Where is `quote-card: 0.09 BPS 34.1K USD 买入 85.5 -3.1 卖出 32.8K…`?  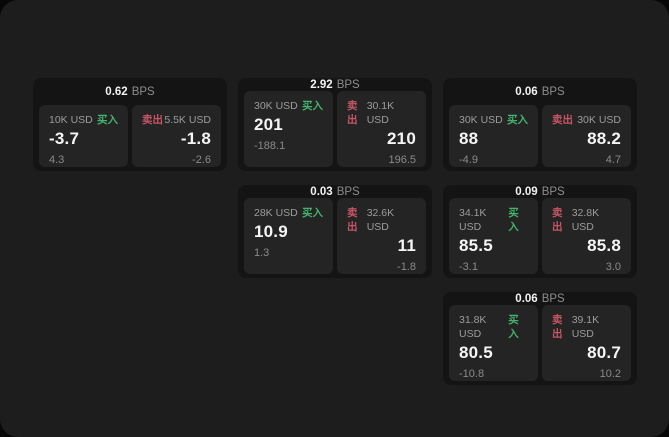 quote-card: 0.09 BPS 34.1K USD 买入 85.5 -3.1 卖出 32.8K… is located at coordinates (540, 231).